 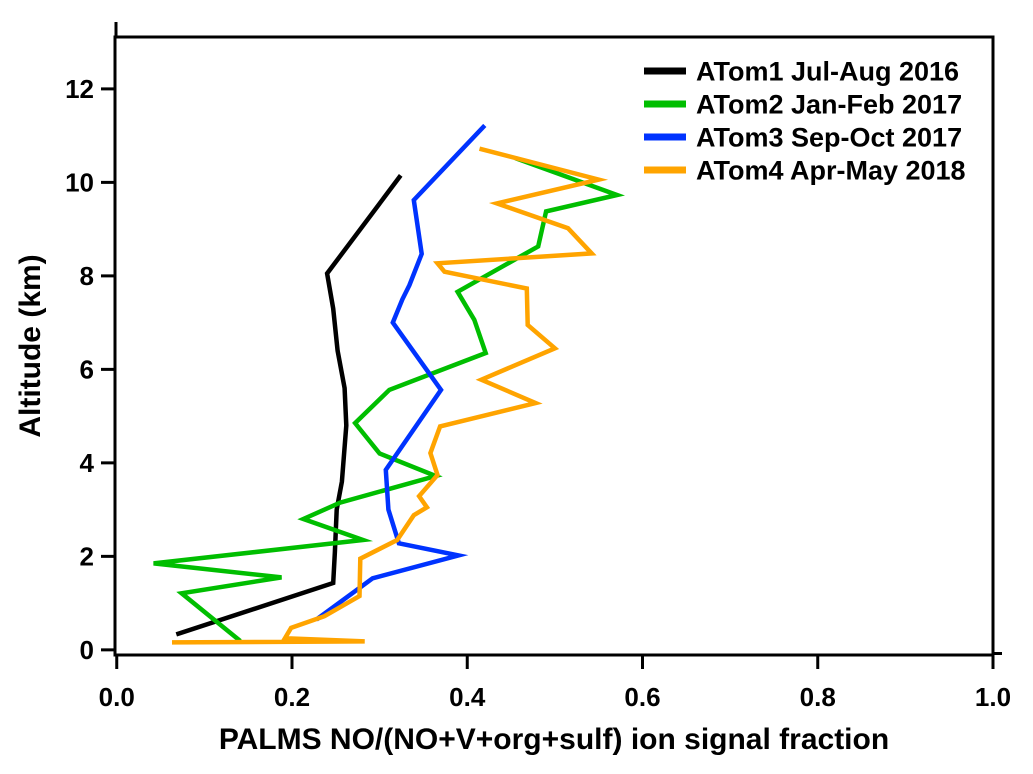 I want to click on legend-label-3: ATom3 Sep-Oct 2017, so click(x=829, y=138).